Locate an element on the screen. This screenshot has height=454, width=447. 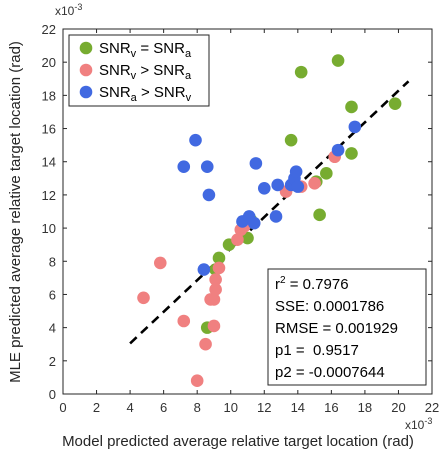
stat-p1: p1 = 0.9517 is located at coordinates (317, 350).